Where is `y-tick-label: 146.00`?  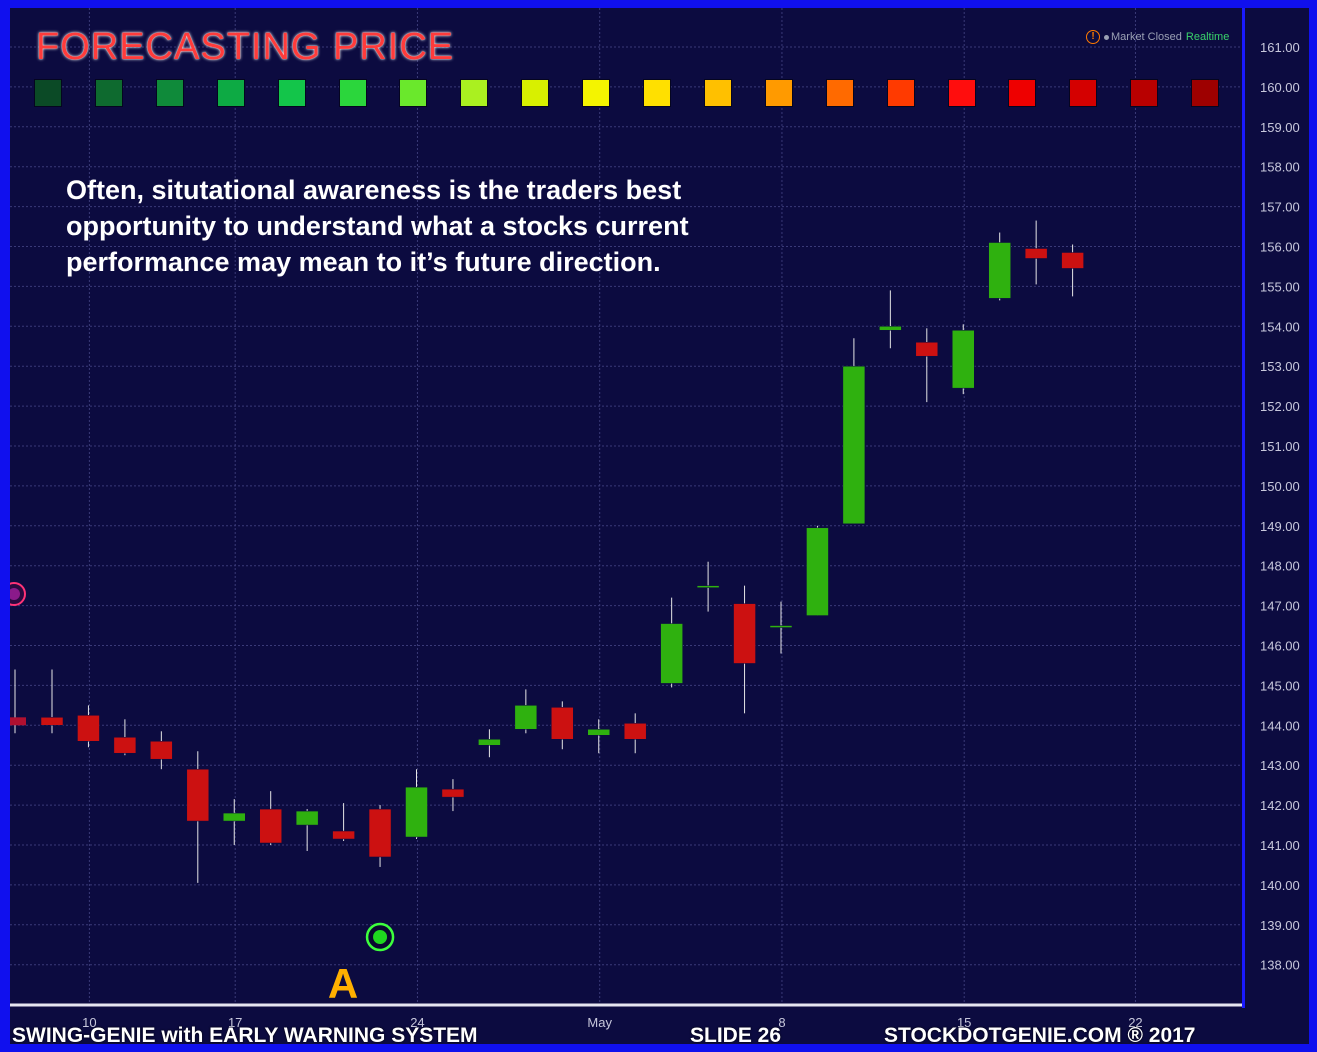 y-tick-label: 146.00 is located at coordinates (1280, 646).